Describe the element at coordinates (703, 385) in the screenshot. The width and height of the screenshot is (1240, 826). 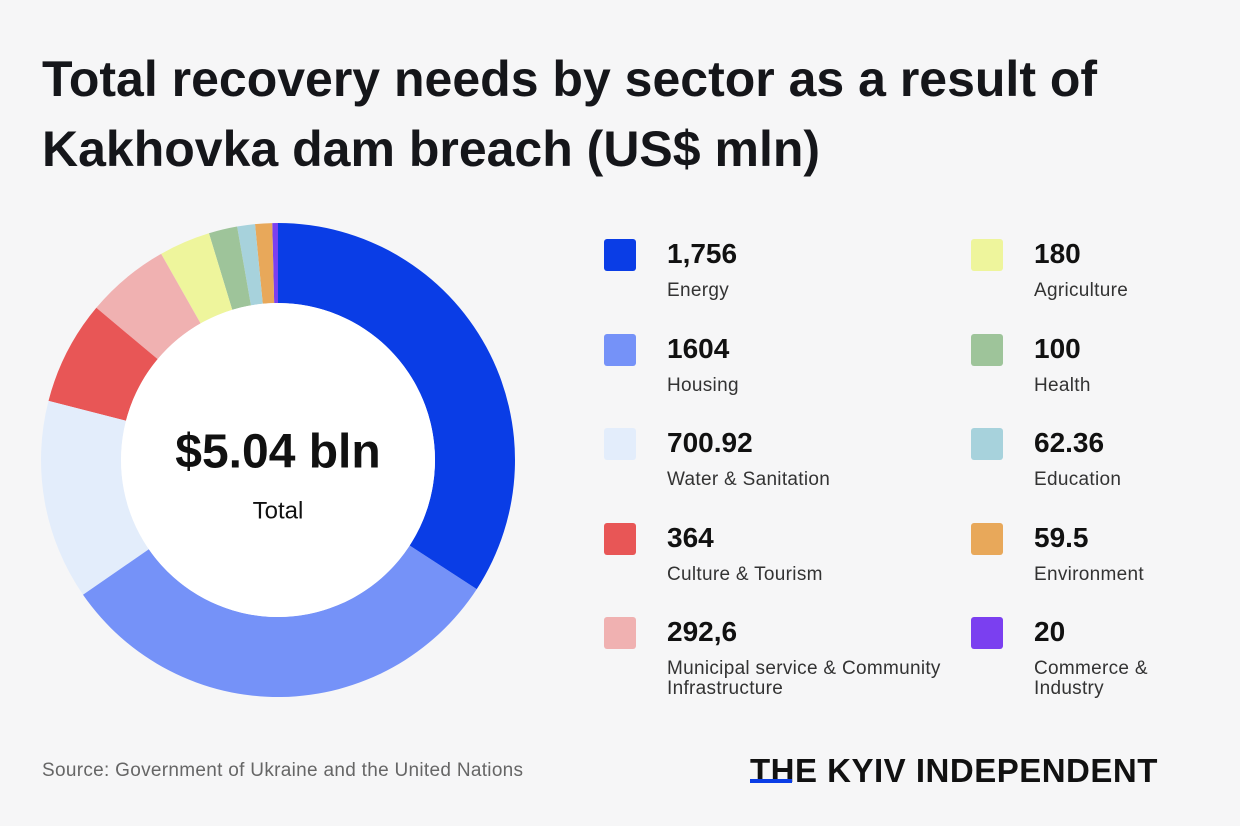
I see `legend-label: Housing` at that location.